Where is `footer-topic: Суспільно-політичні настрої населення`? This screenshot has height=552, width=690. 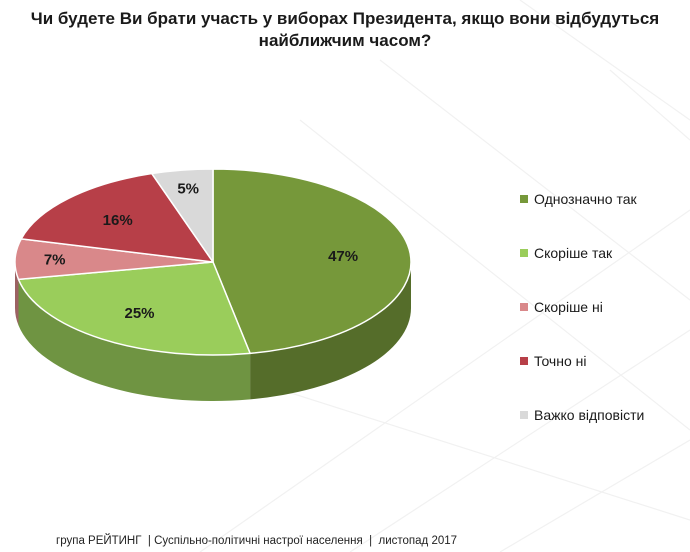
footer-topic: Суспільно-політичні настрої населення is located at coordinates (258, 541).